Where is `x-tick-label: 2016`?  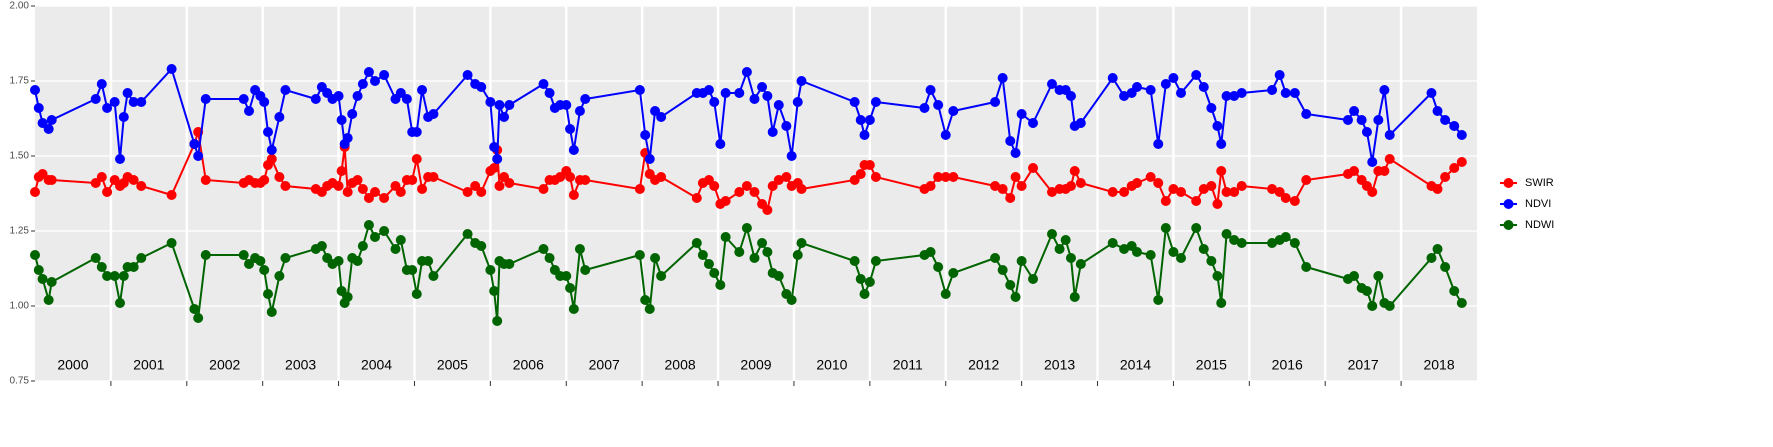
x-tick-label: 2016 is located at coordinates (1287, 365).